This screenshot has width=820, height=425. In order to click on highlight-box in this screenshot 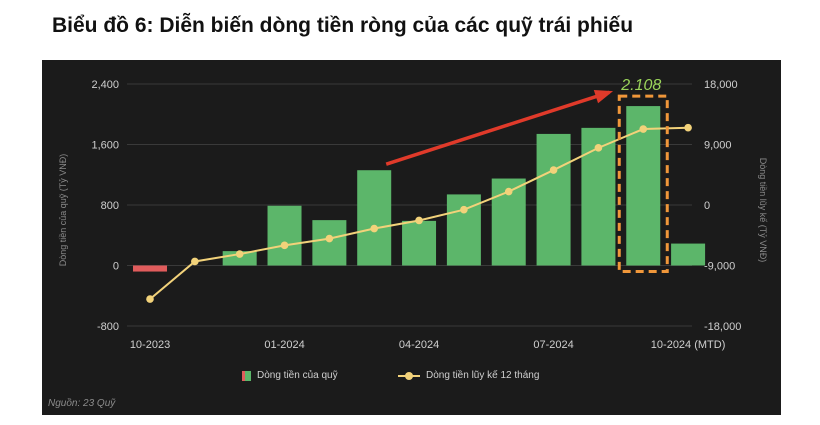, I will do `click(643, 183)`.